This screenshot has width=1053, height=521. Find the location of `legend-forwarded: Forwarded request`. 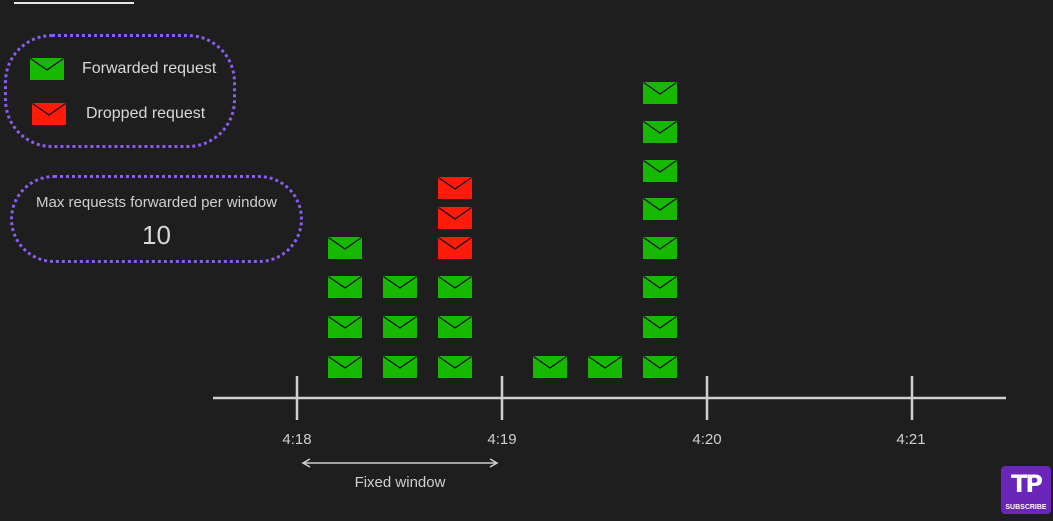

legend-forwarded: Forwarded request is located at coordinates (123, 69).